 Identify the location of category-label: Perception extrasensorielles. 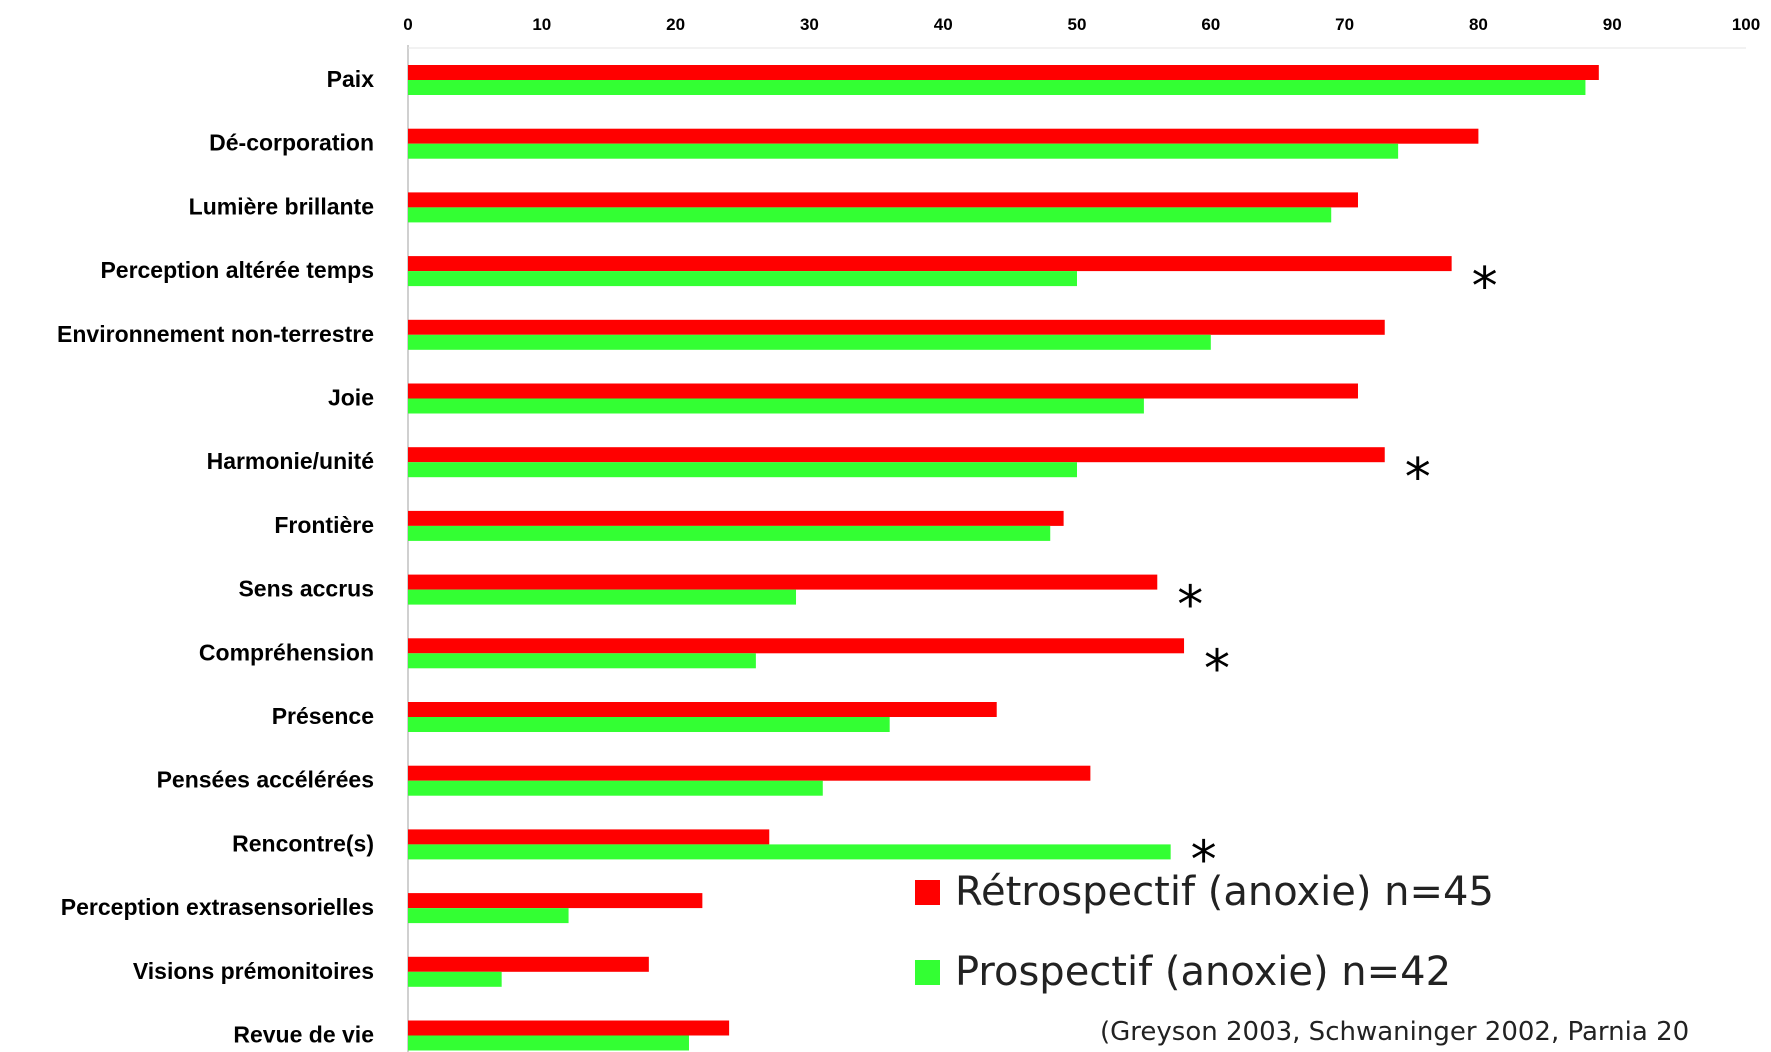
(217, 907).